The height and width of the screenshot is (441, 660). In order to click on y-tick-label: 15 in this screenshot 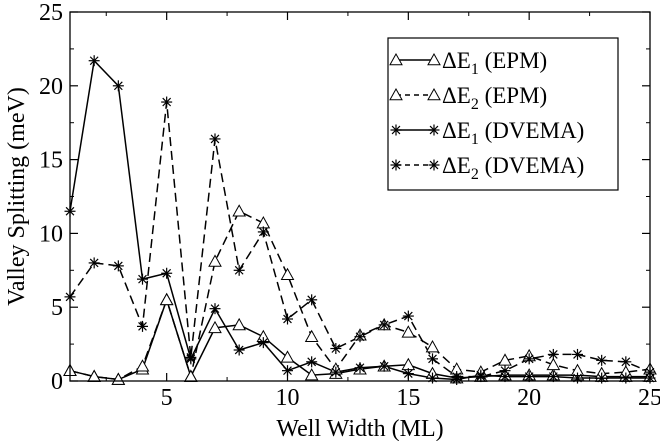, I will do `click(51, 161)`.